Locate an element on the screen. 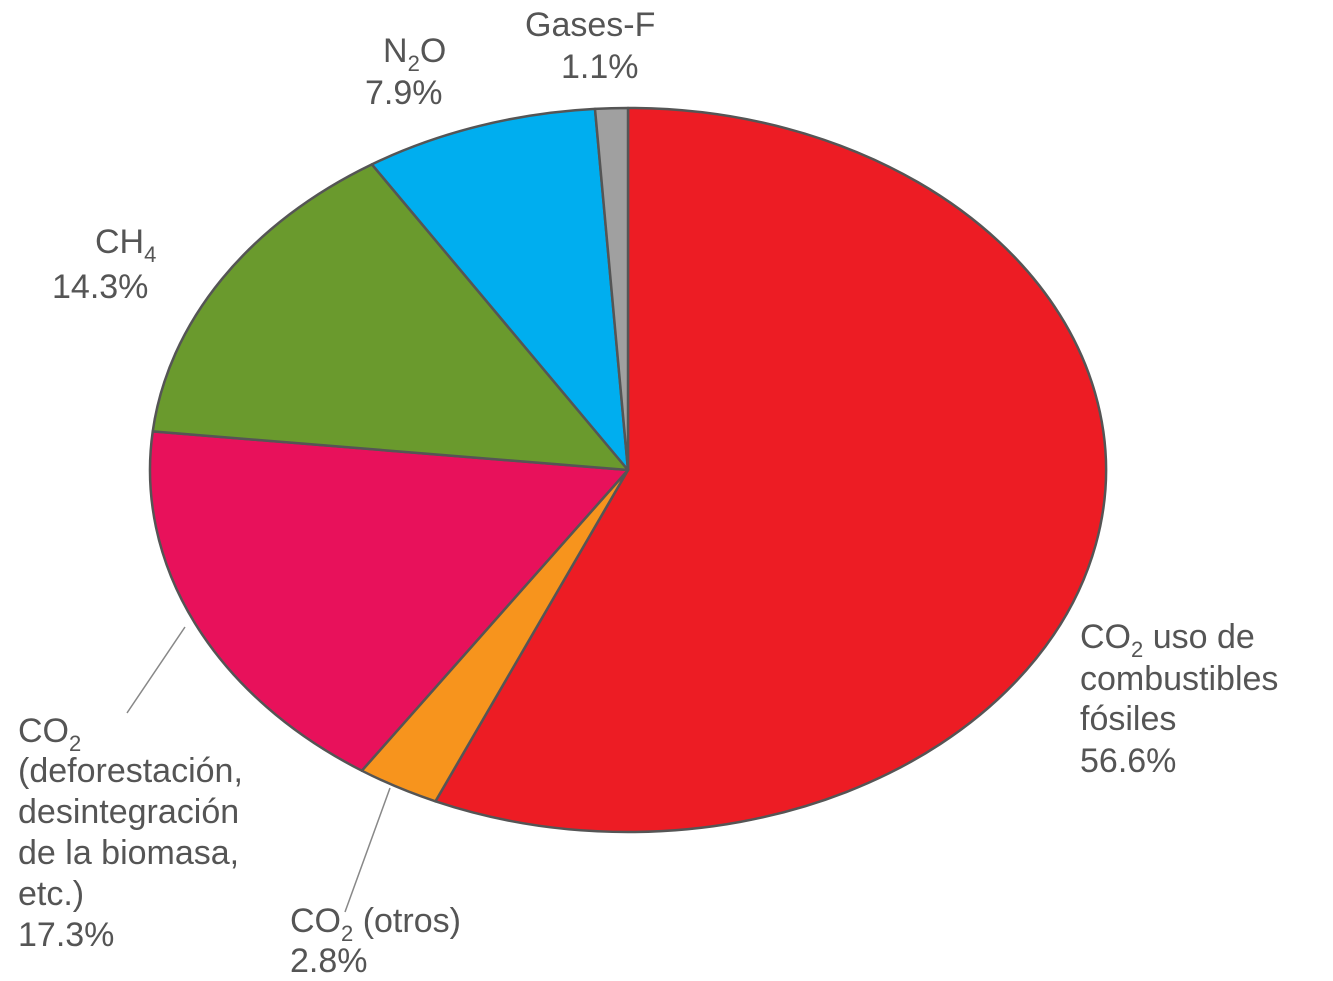 The height and width of the screenshot is (981, 1333). value-gases-f: 1.1% is located at coordinates (600, 67).